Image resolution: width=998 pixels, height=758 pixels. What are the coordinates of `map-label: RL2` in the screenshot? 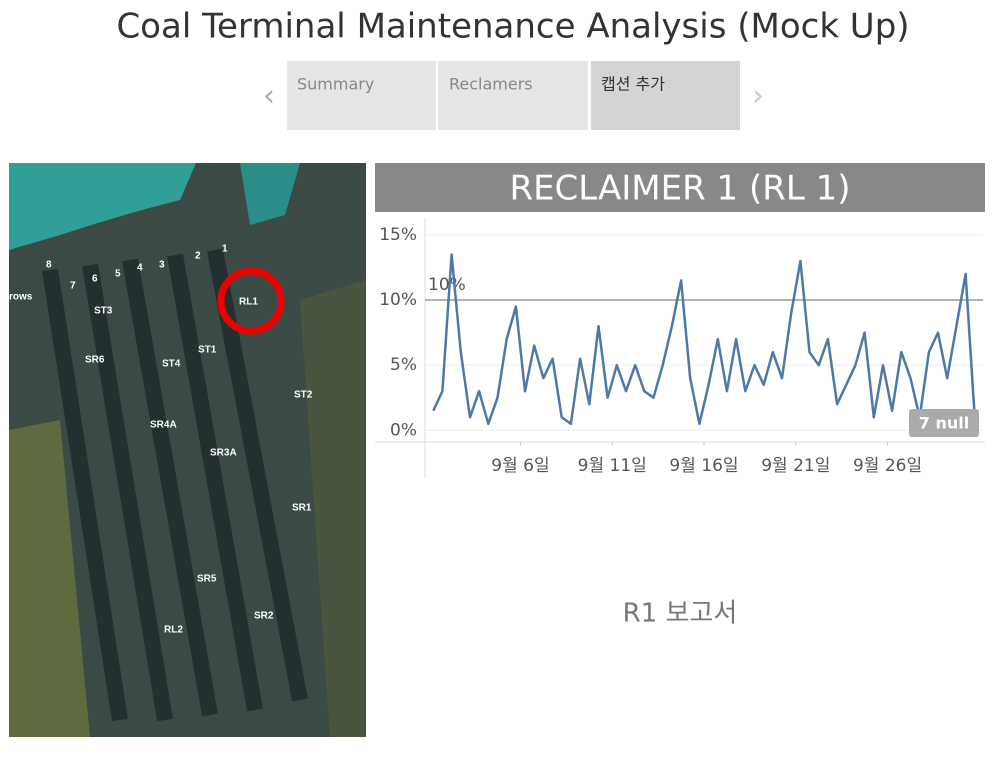 It's located at (173, 630).